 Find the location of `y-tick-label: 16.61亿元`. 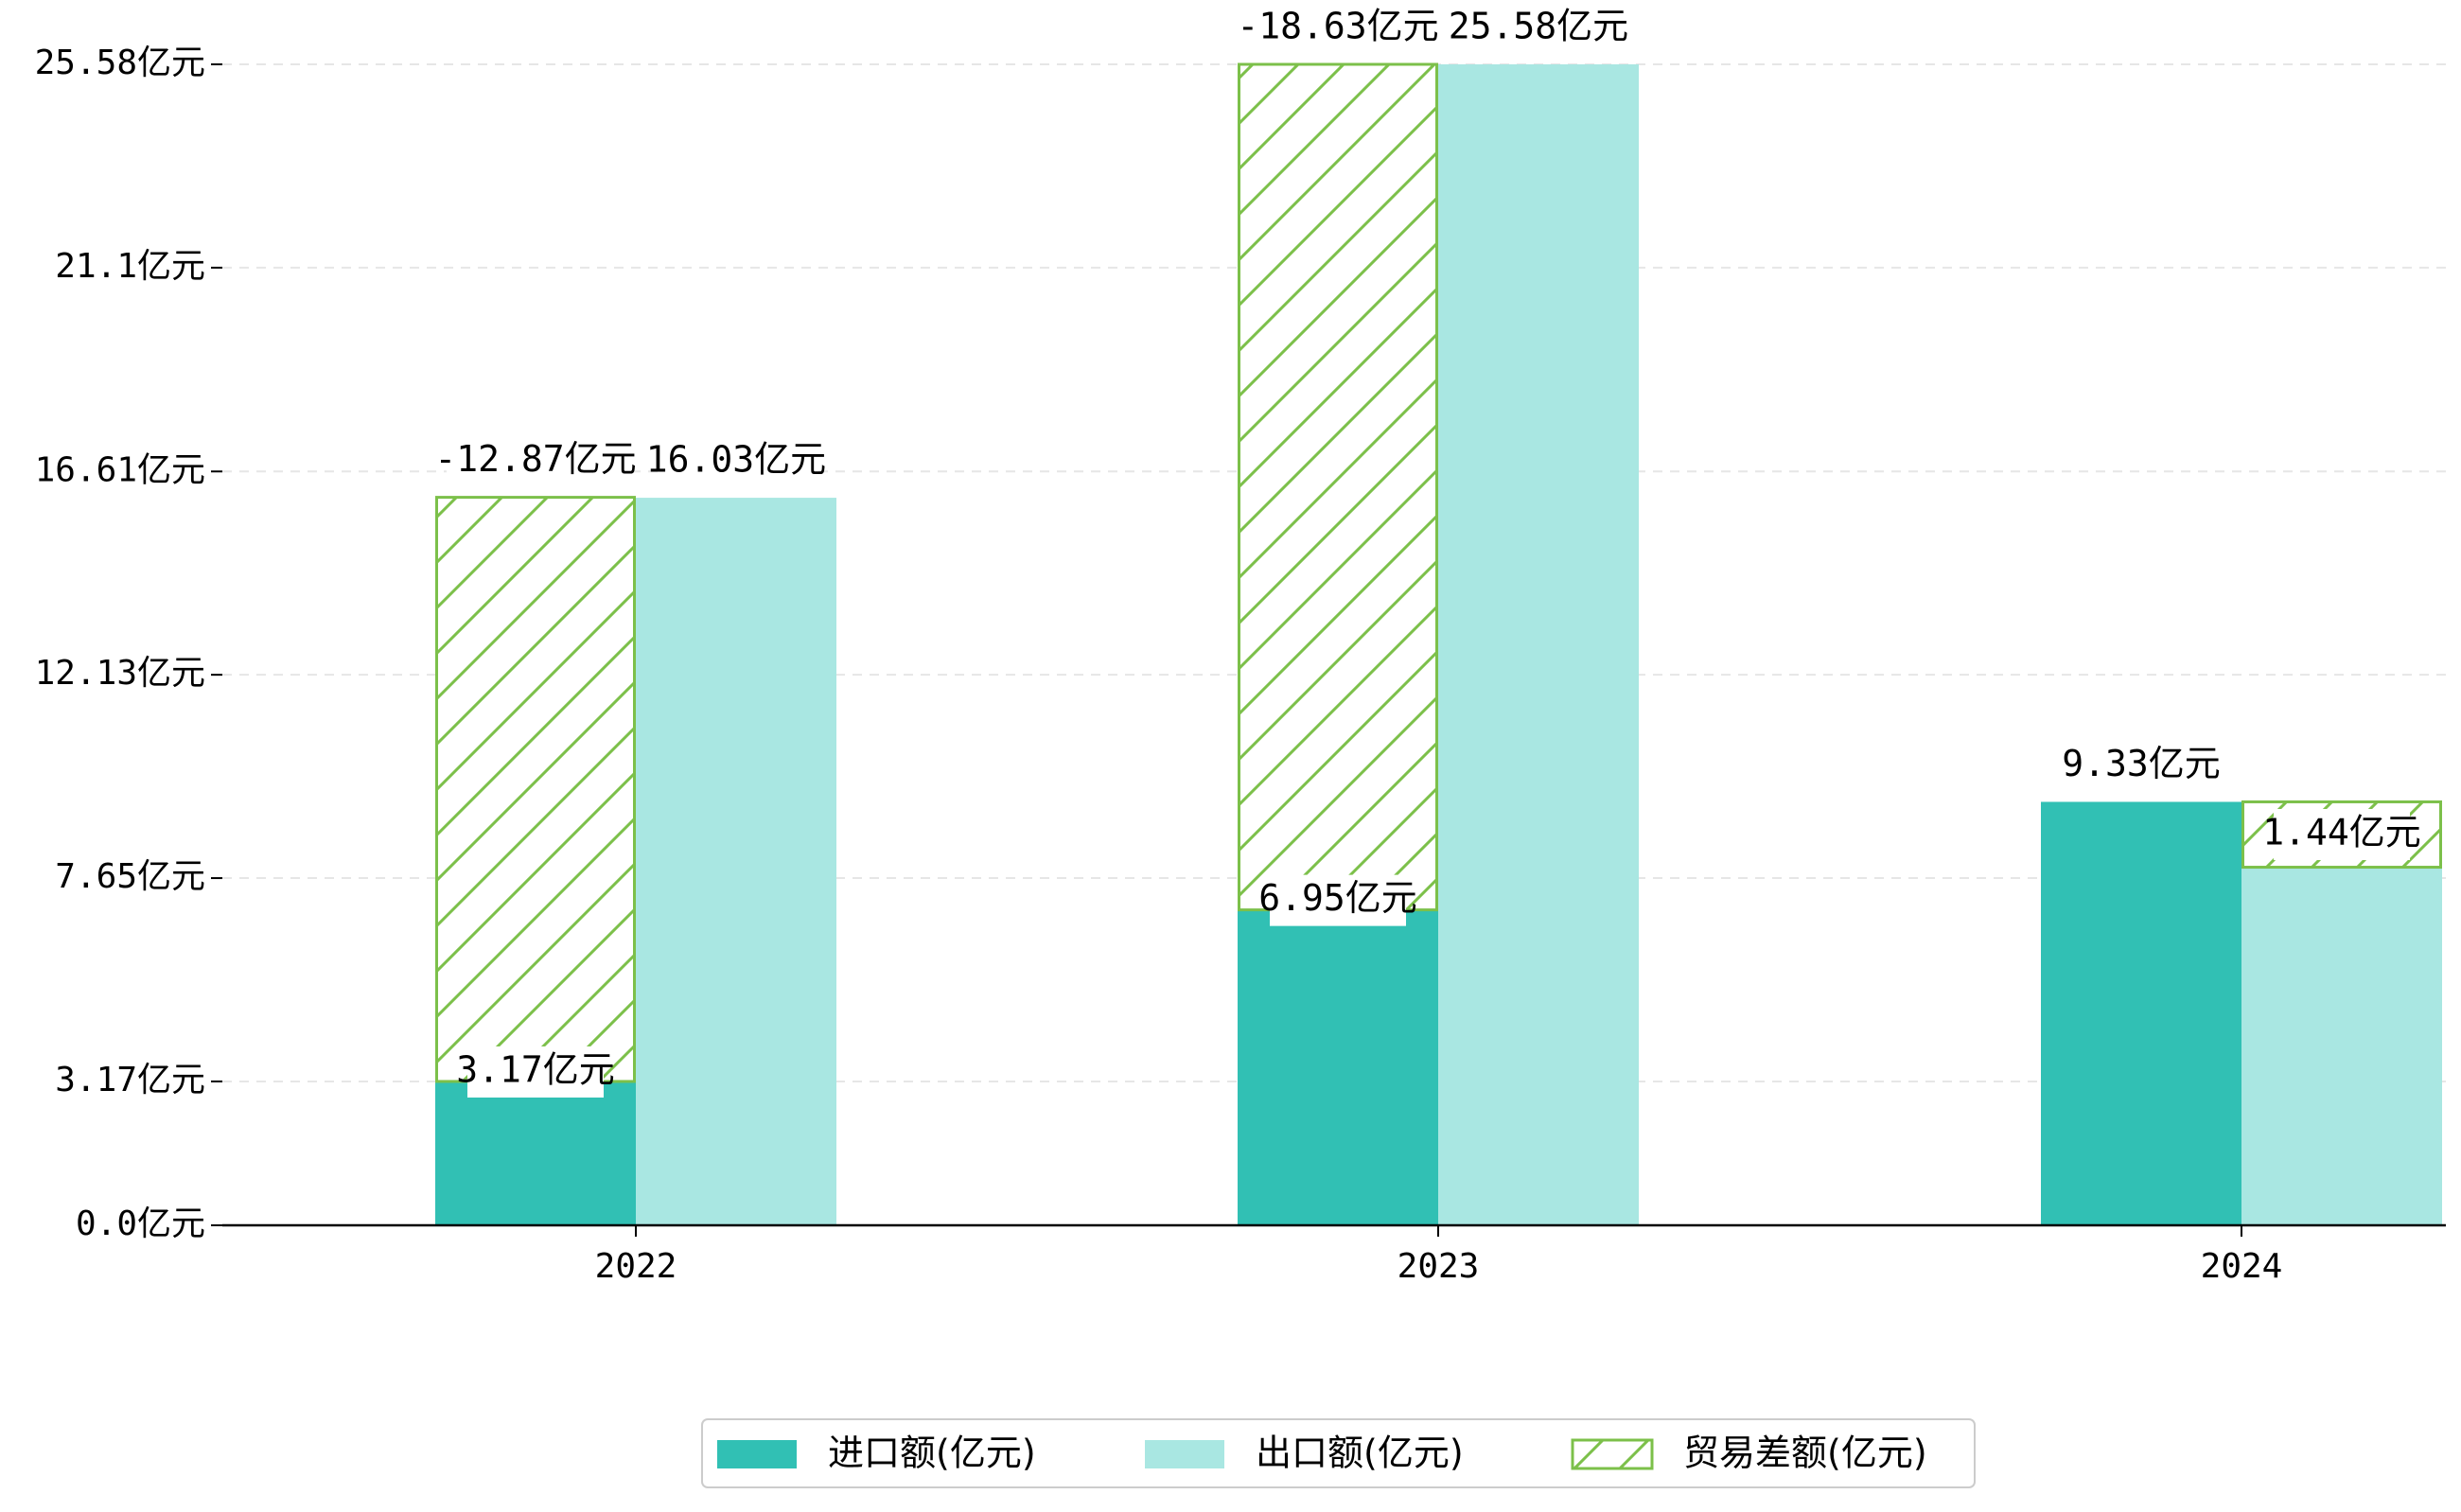

y-tick-label: 16.61亿元 is located at coordinates (120, 469).